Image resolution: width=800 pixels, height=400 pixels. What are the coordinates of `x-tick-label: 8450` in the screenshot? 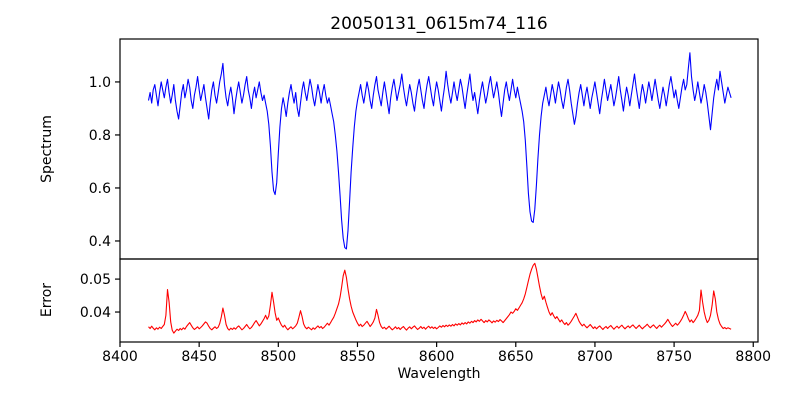 It's located at (199, 357).